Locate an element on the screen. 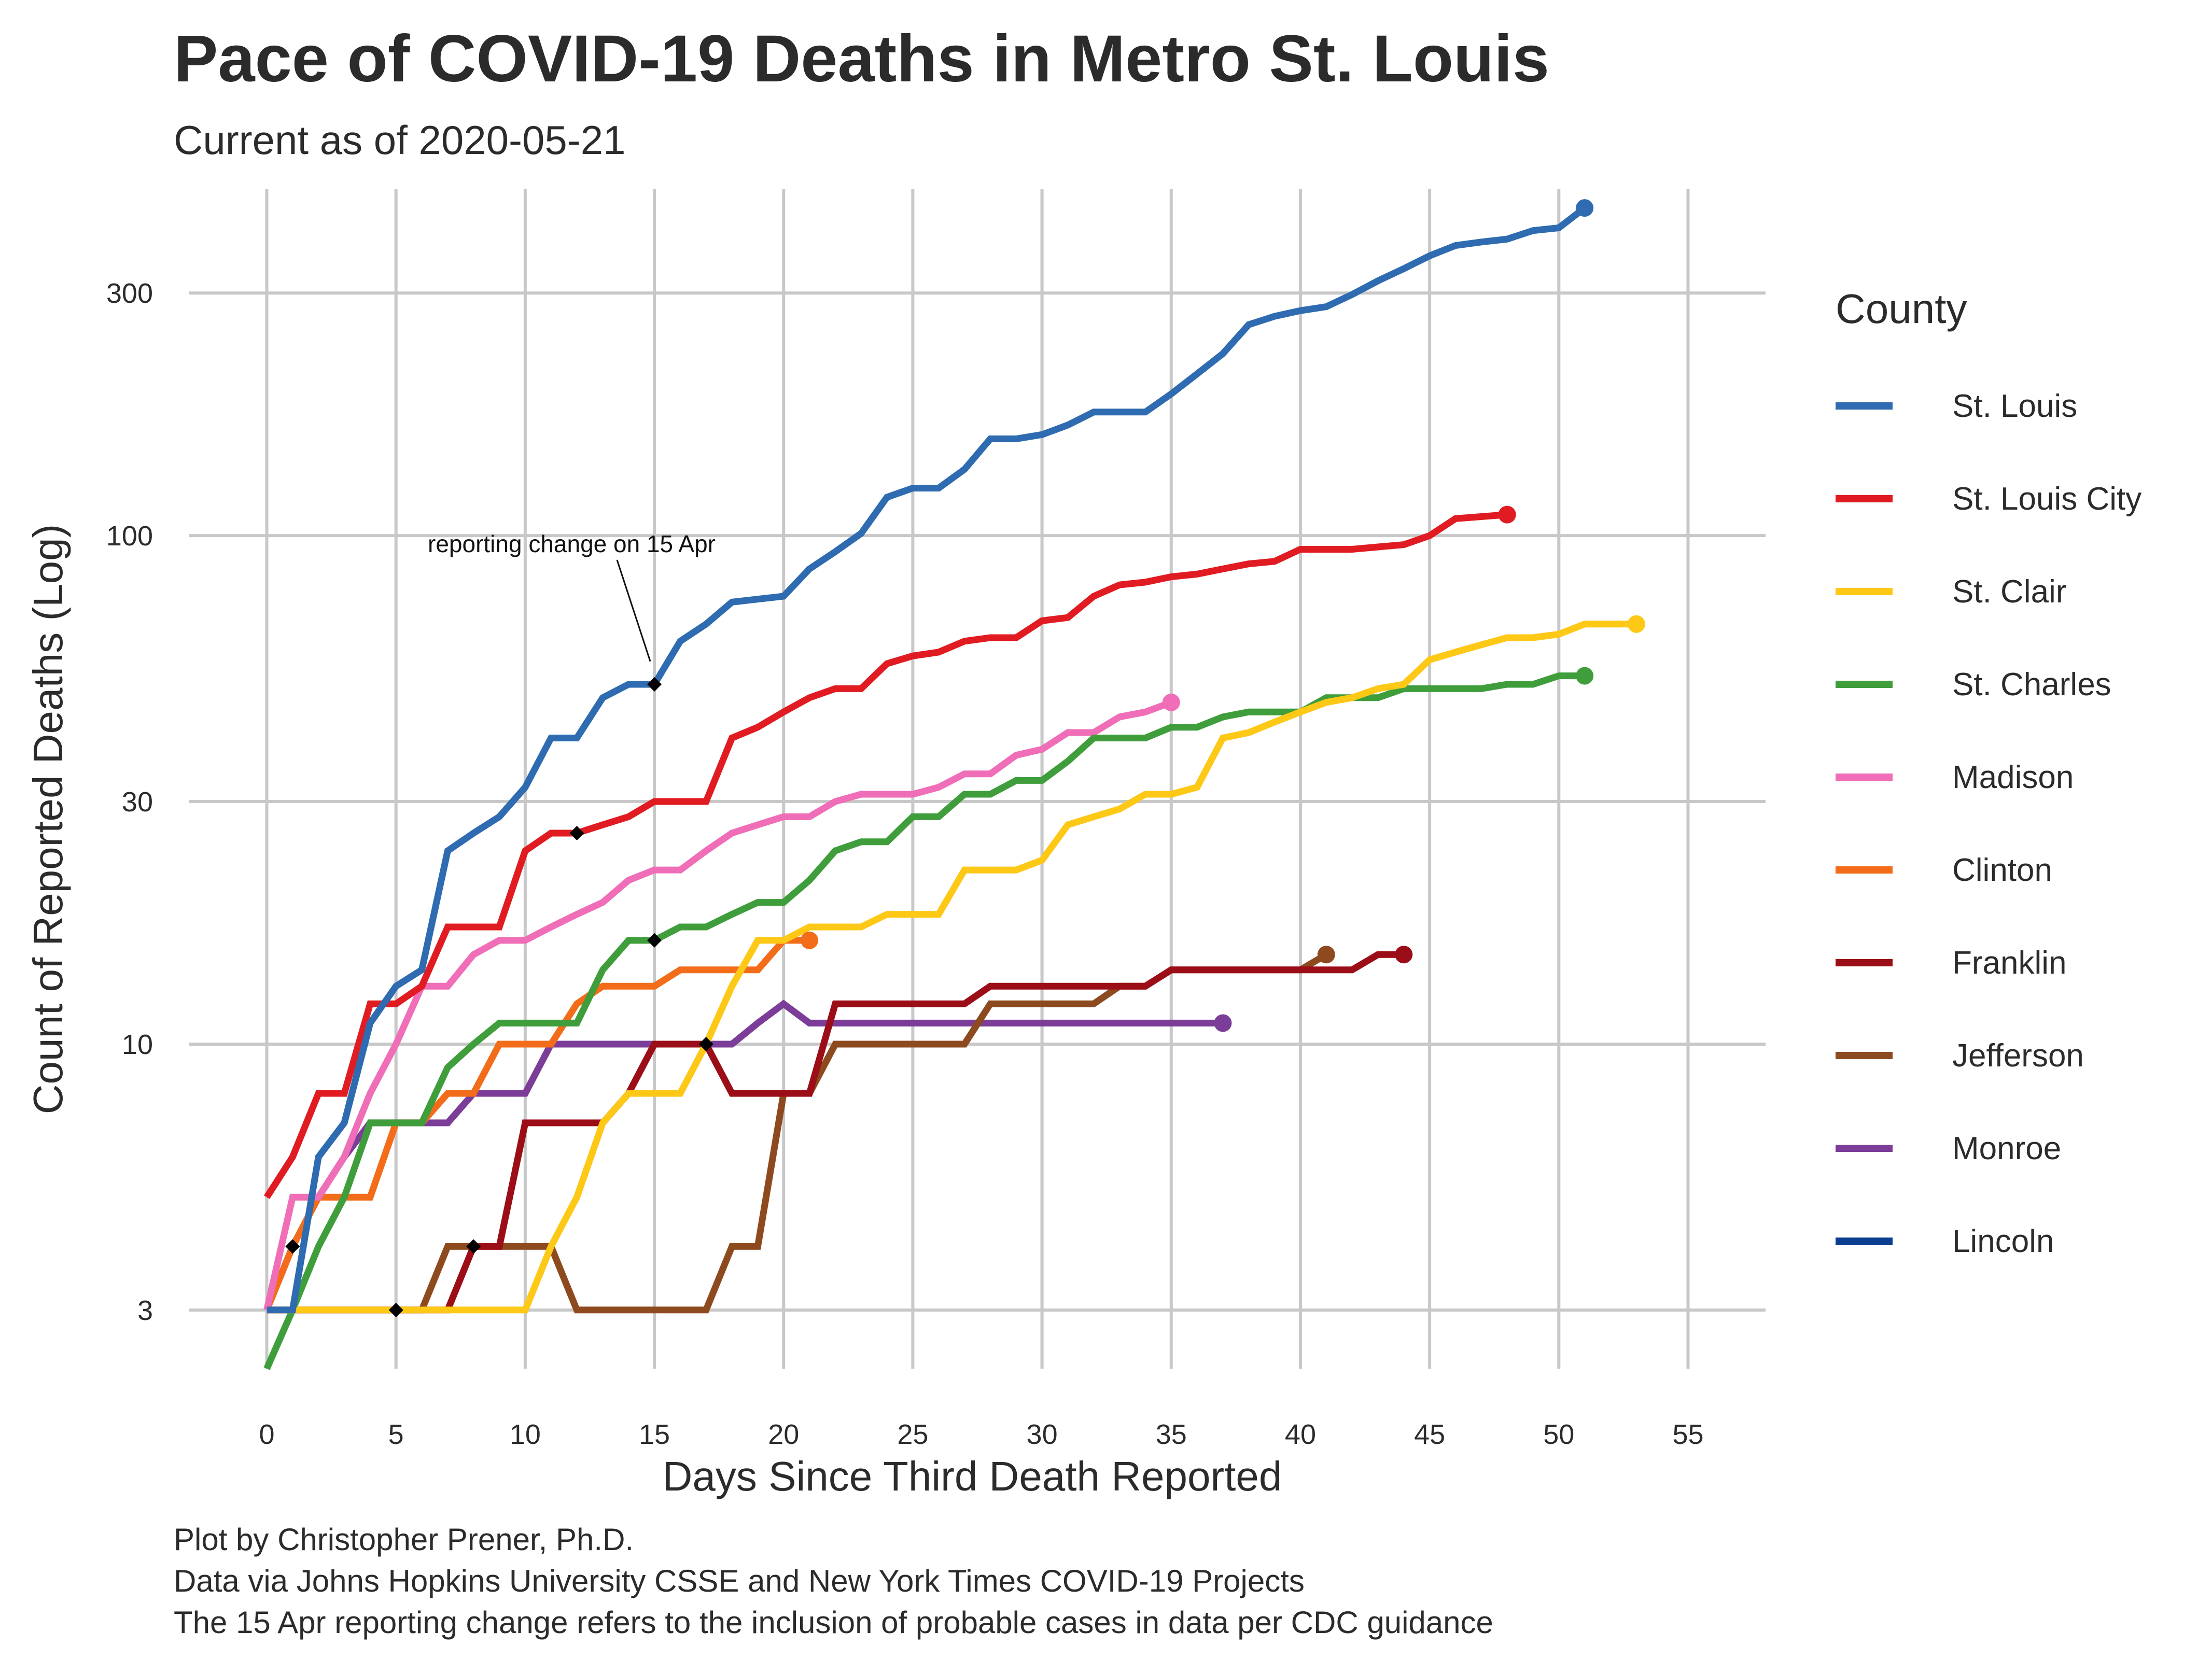 The image size is (2212, 1659). x-tick-label: 0 is located at coordinates (266, 1434).